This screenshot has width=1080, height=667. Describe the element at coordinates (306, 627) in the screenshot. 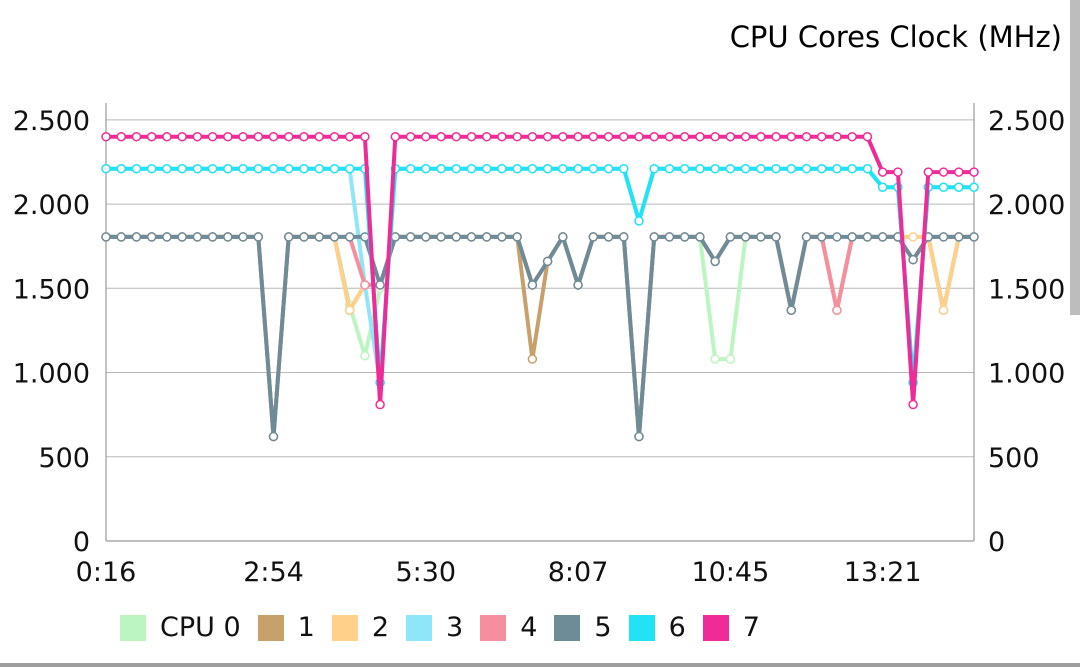

I see `legend-label: 1` at that location.